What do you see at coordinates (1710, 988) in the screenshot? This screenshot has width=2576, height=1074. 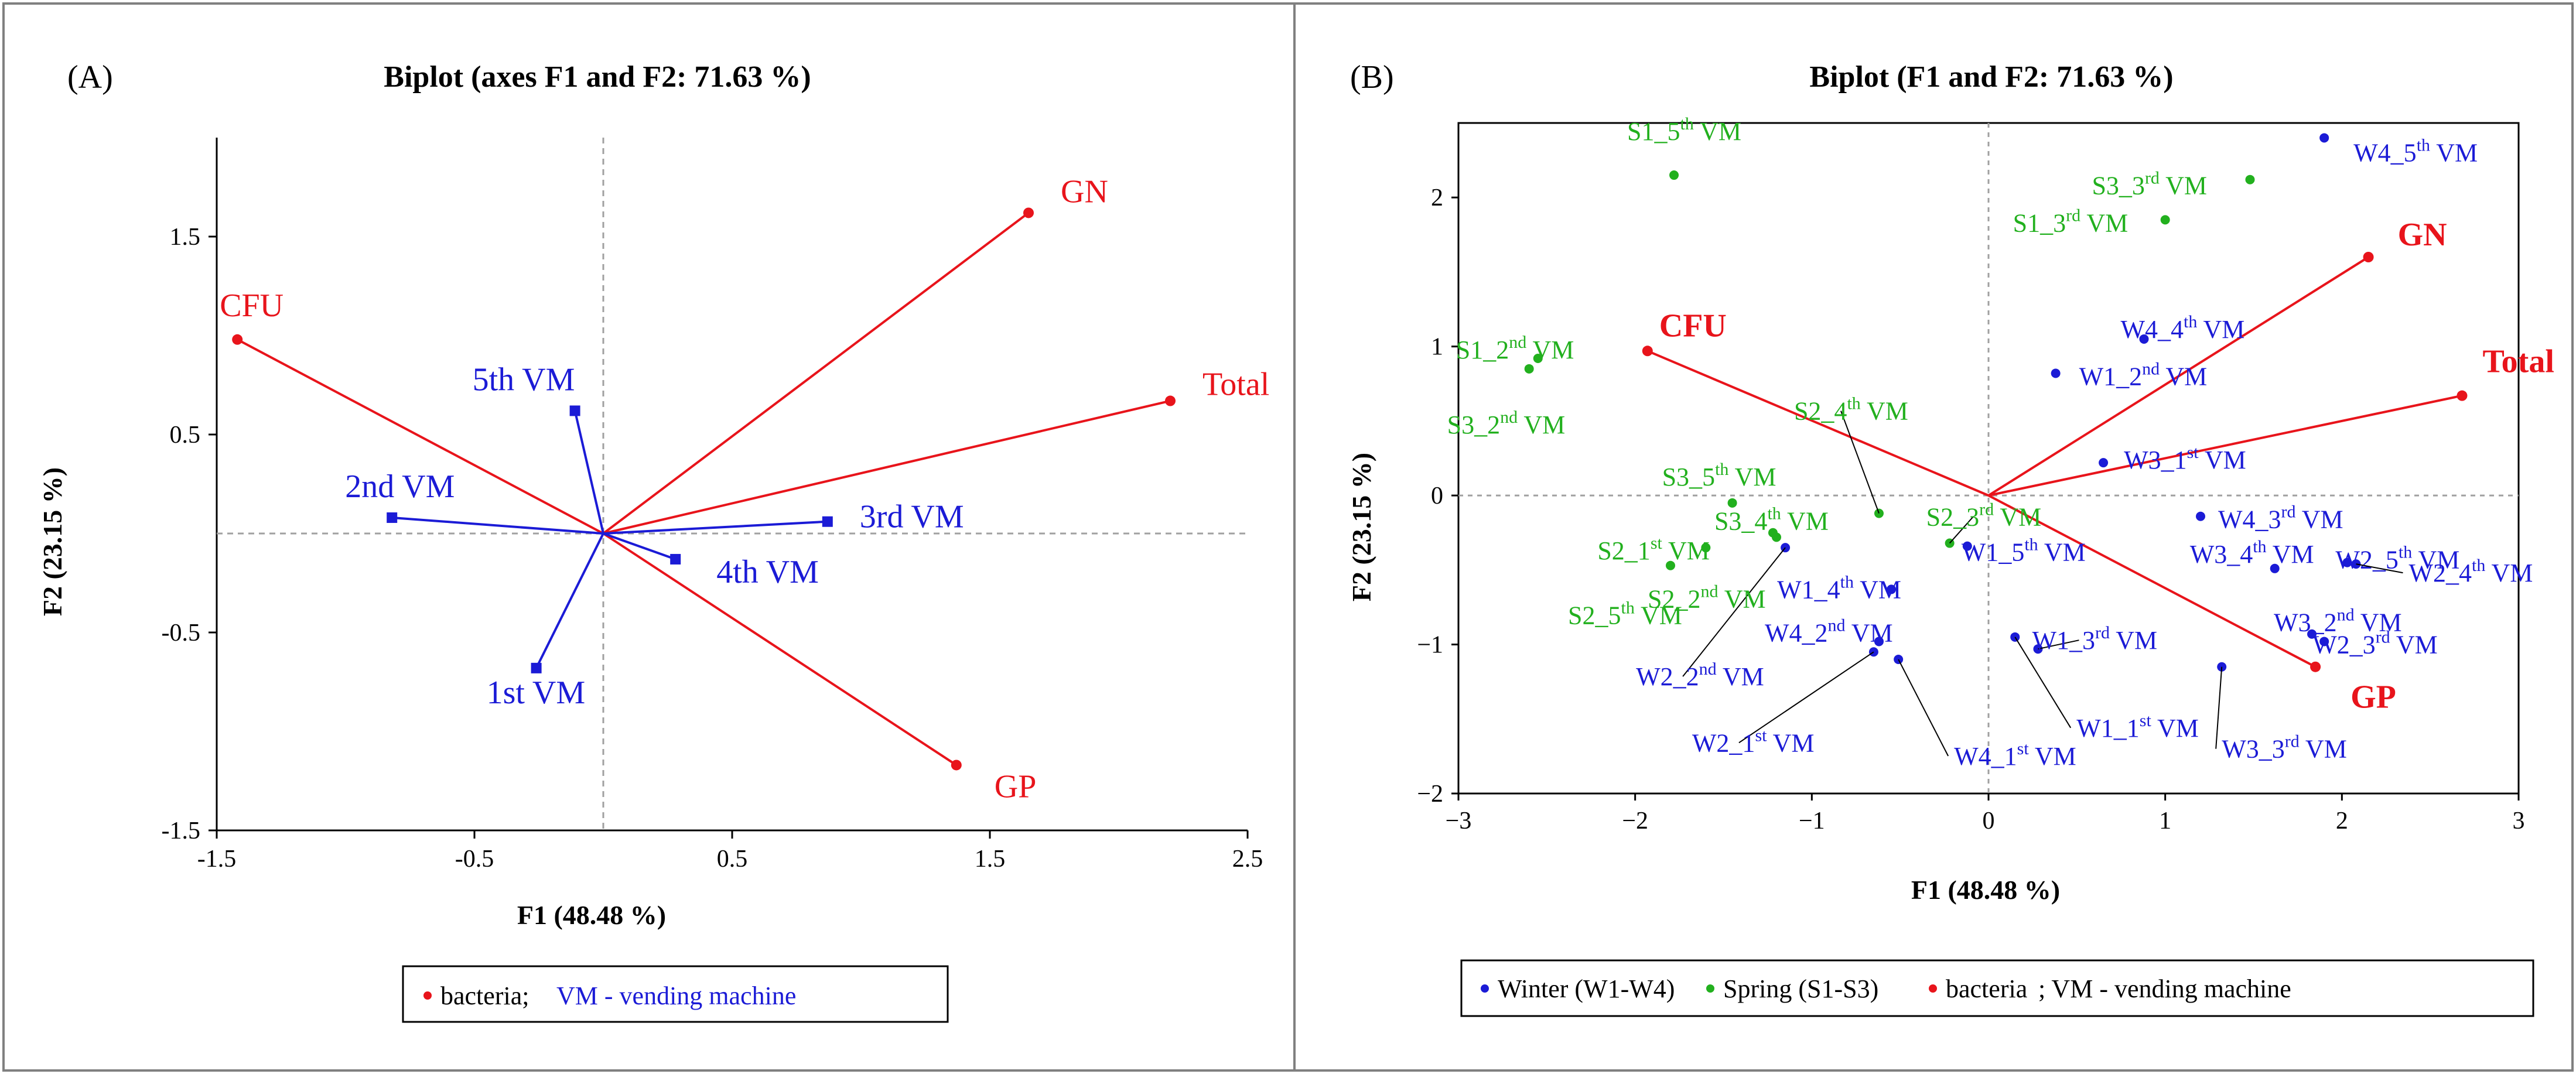 I see `panel-b-legend-spring-marker` at bounding box center [1710, 988].